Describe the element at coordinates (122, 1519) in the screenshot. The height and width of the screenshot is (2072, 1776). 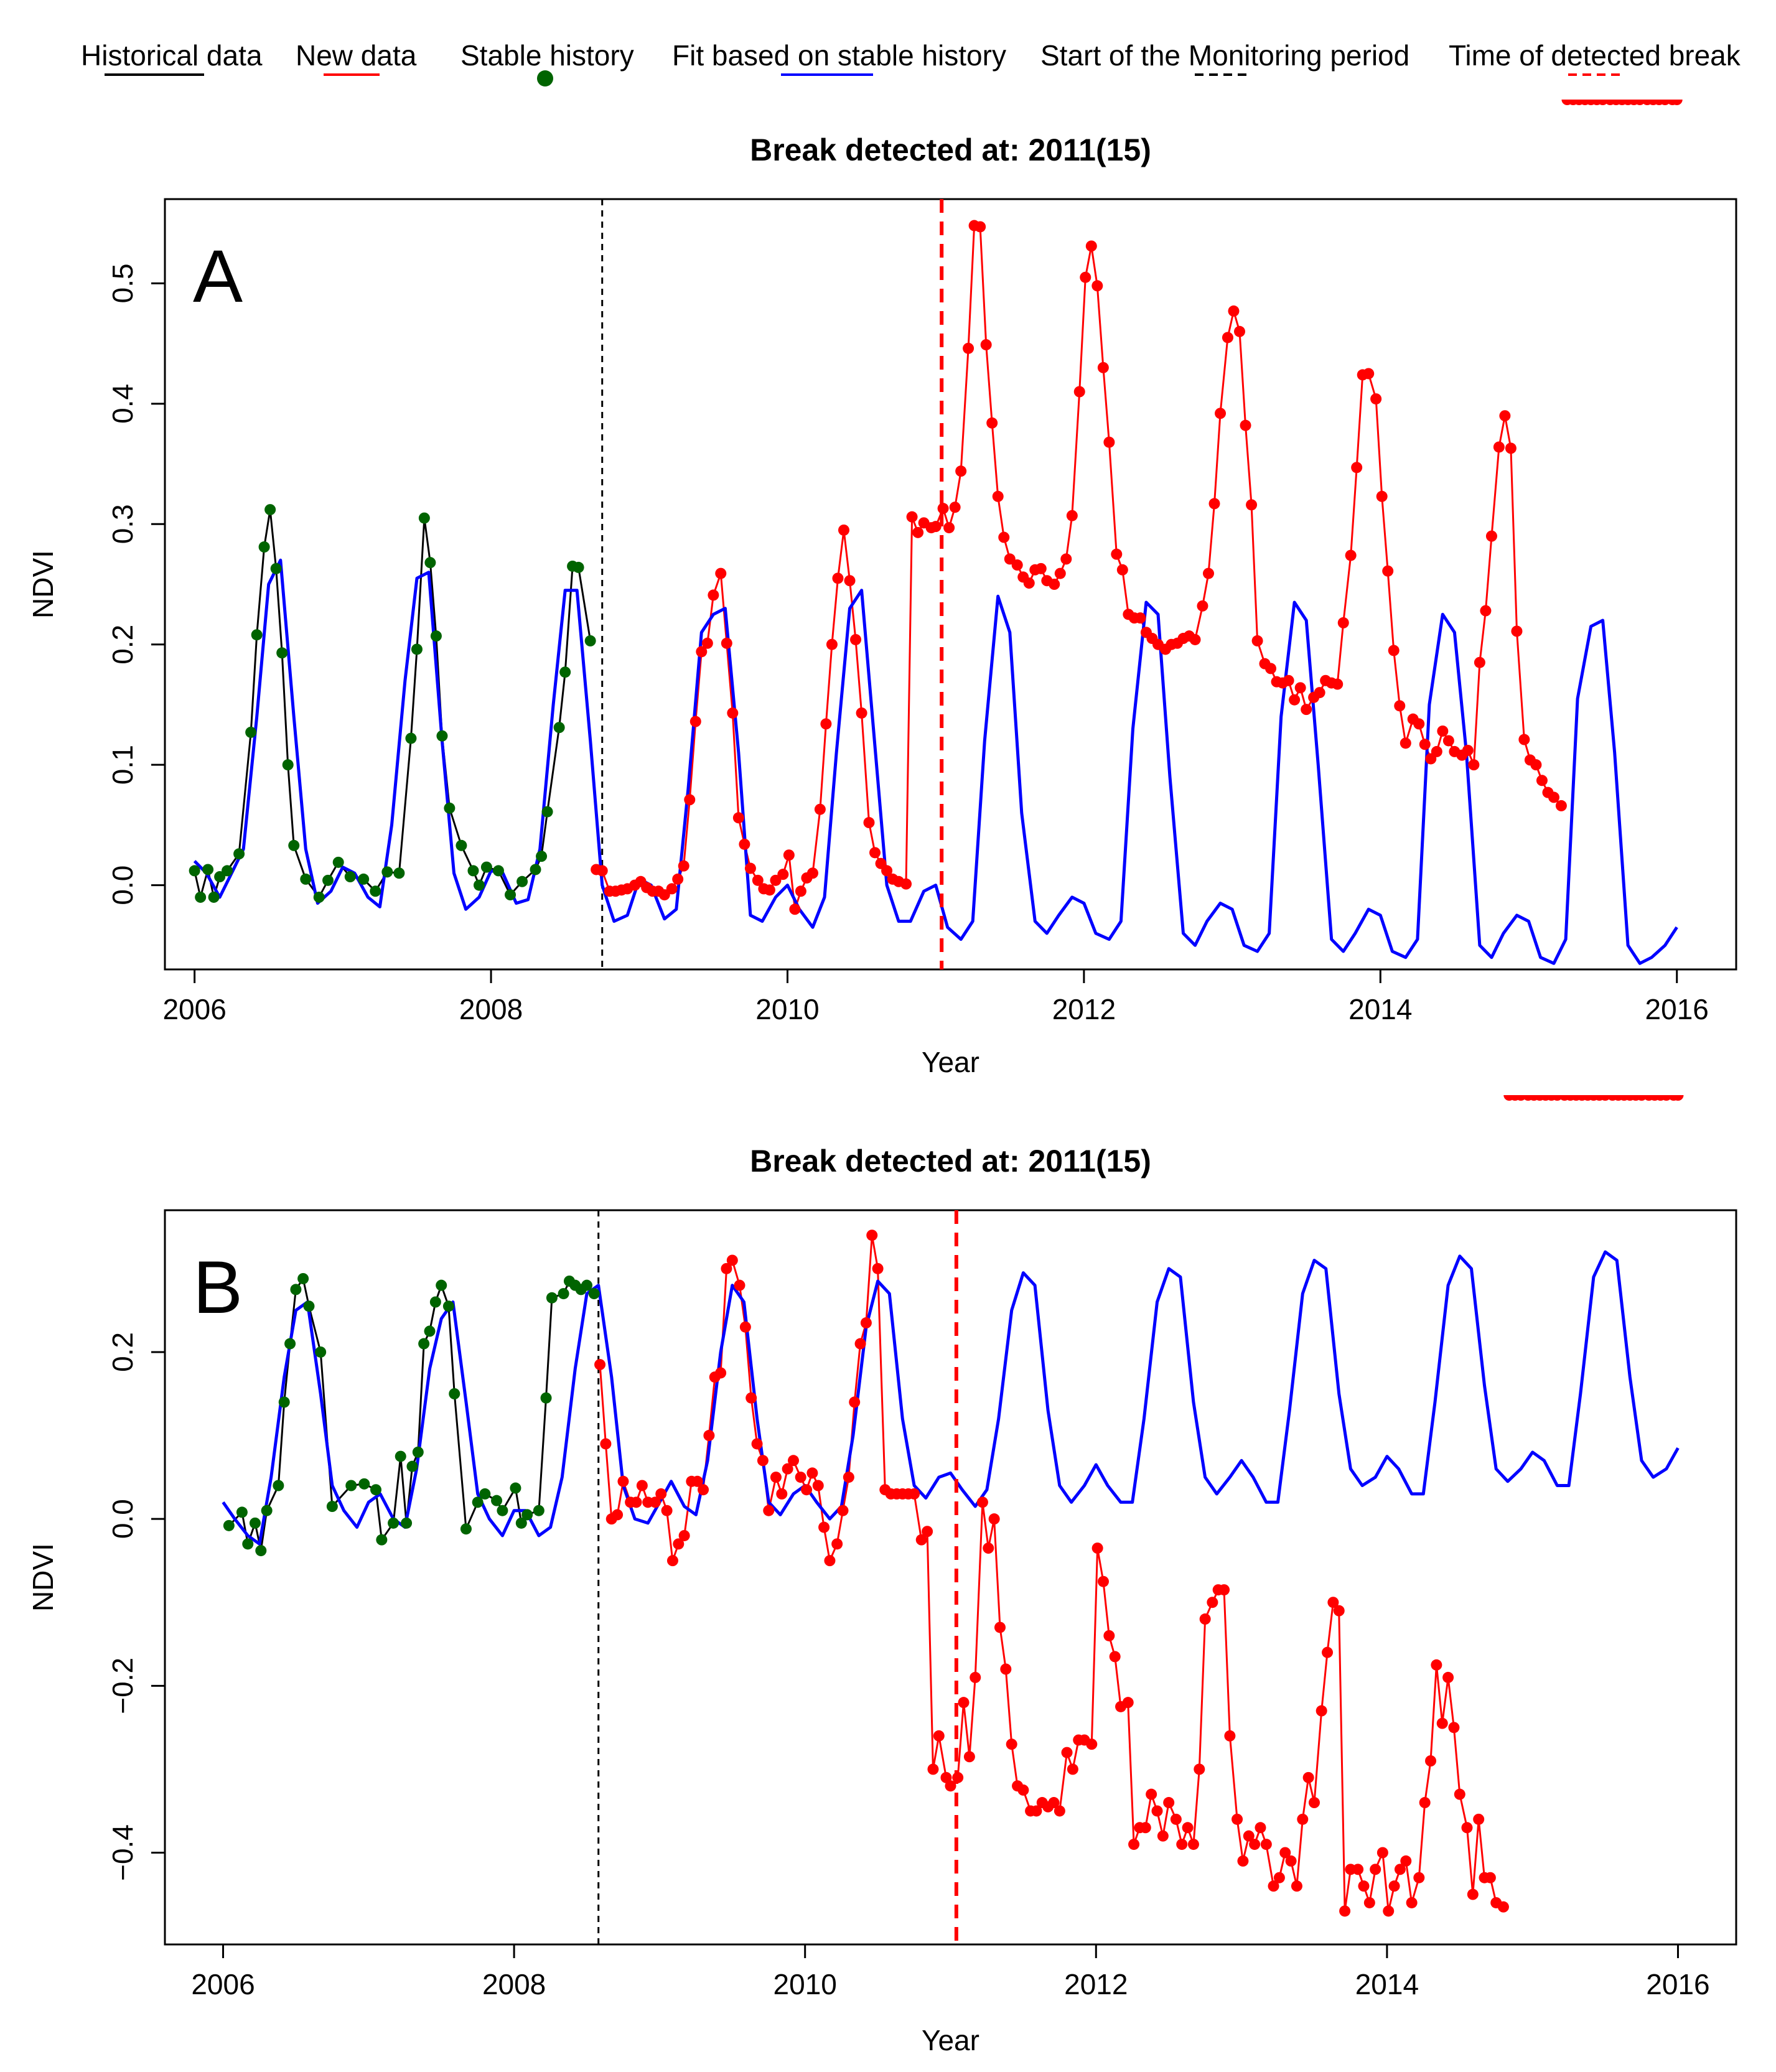
I see `y-tick-label: 0.0` at that location.